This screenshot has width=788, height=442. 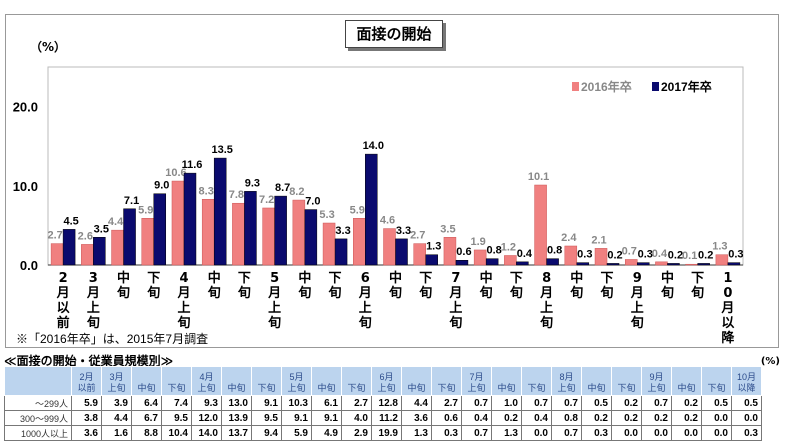 I want to click on data-label: 7.1, so click(x=131, y=201).